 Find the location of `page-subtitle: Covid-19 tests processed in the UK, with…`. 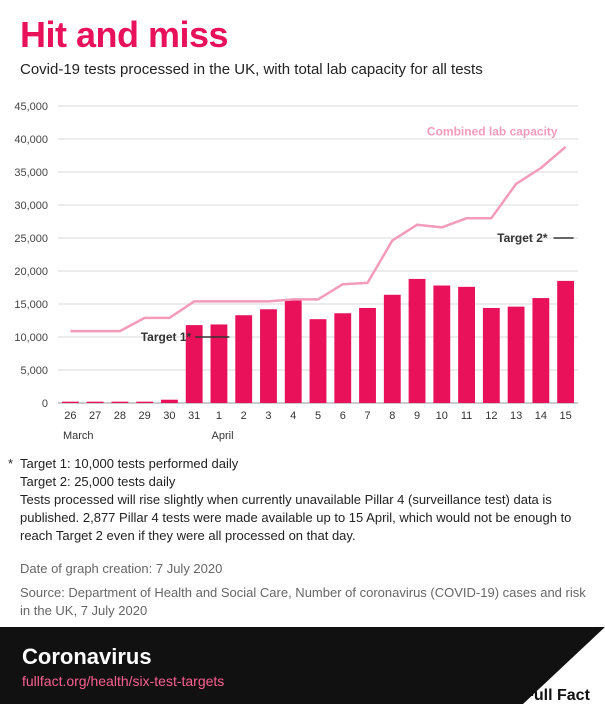

page-subtitle: Covid-19 tests processed in the UK, with… is located at coordinates (251, 69).